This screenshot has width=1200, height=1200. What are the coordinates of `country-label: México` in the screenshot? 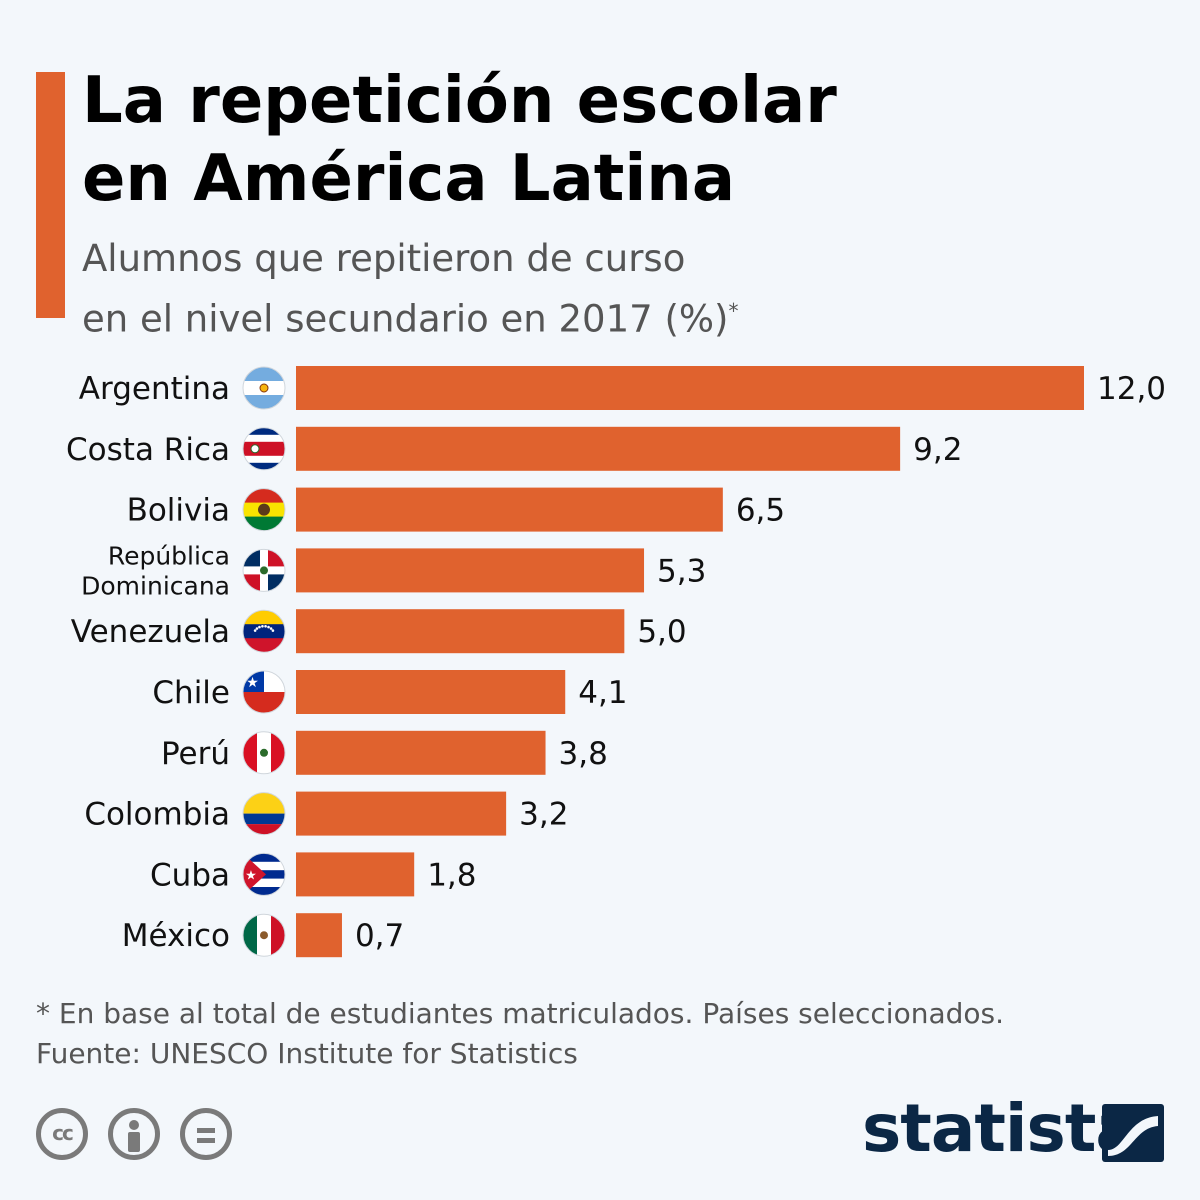 It's located at (176, 936).